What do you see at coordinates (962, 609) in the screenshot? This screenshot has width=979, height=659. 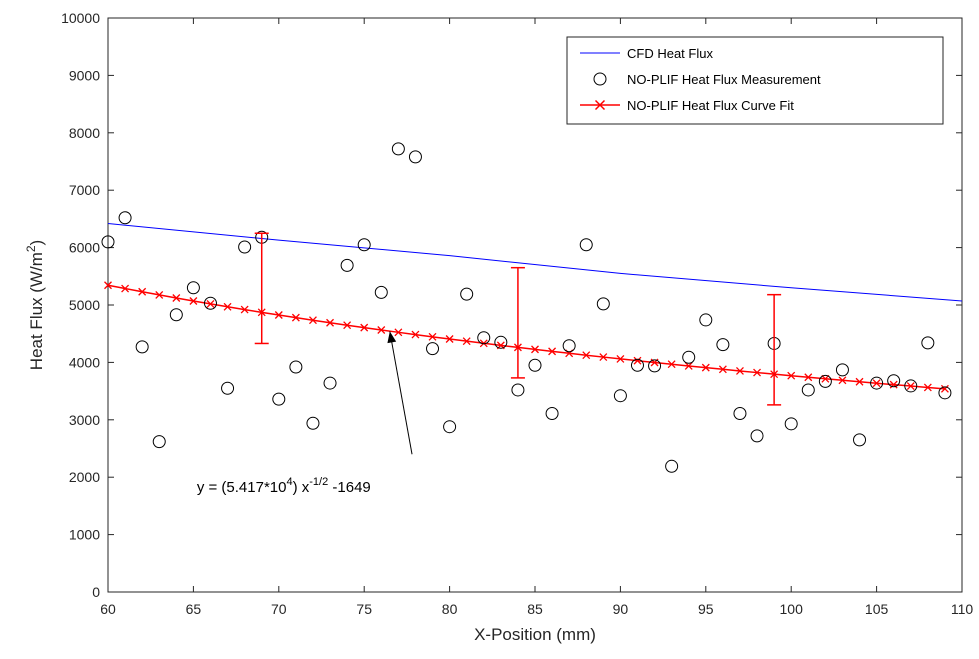 I see `x-tick-label: 110` at bounding box center [962, 609].